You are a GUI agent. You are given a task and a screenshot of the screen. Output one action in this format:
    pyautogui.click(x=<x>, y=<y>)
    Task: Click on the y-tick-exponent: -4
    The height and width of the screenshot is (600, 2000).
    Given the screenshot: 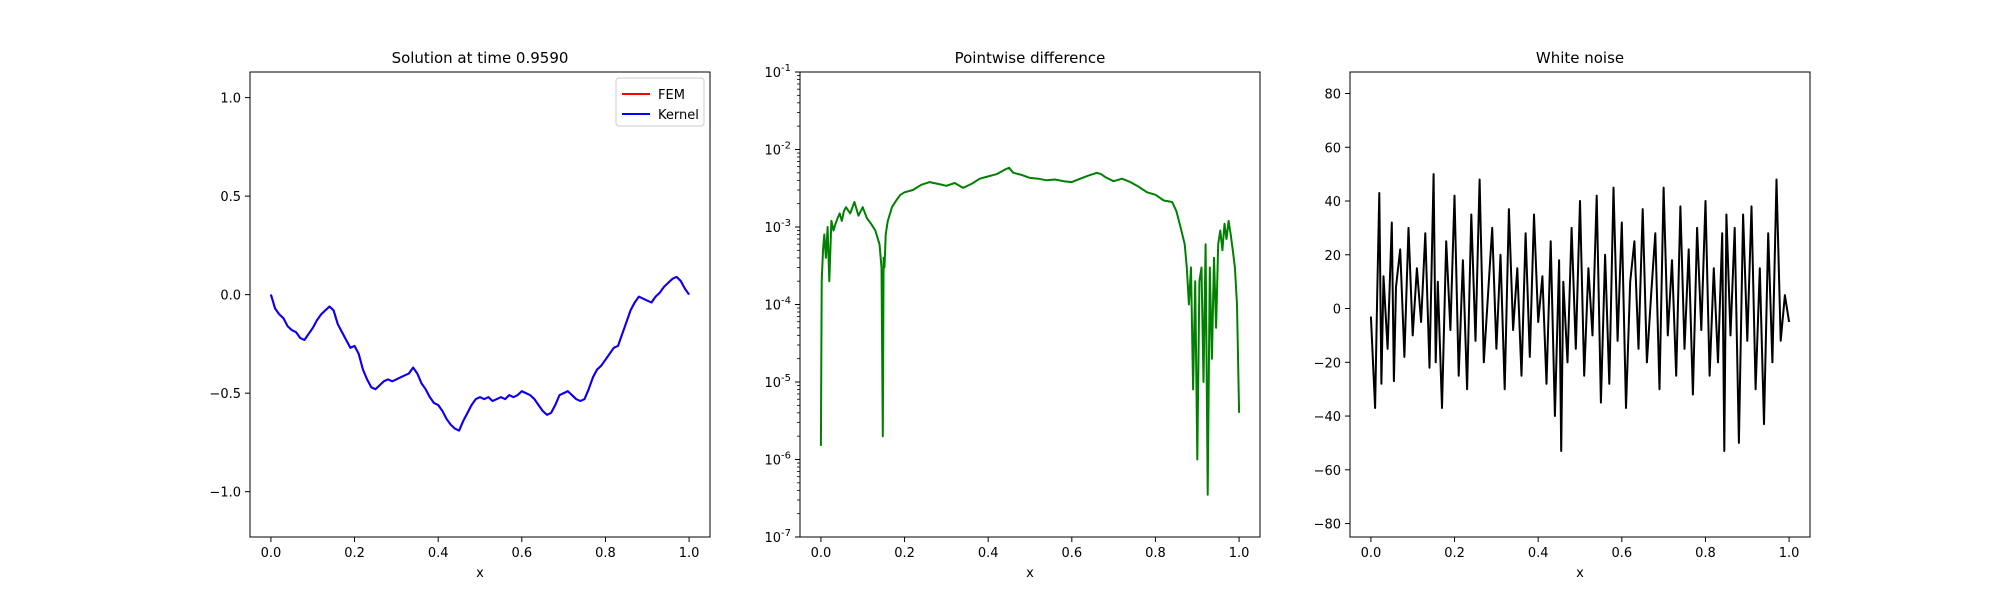 What is the action you would take?
    pyautogui.click(x=786, y=301)
    